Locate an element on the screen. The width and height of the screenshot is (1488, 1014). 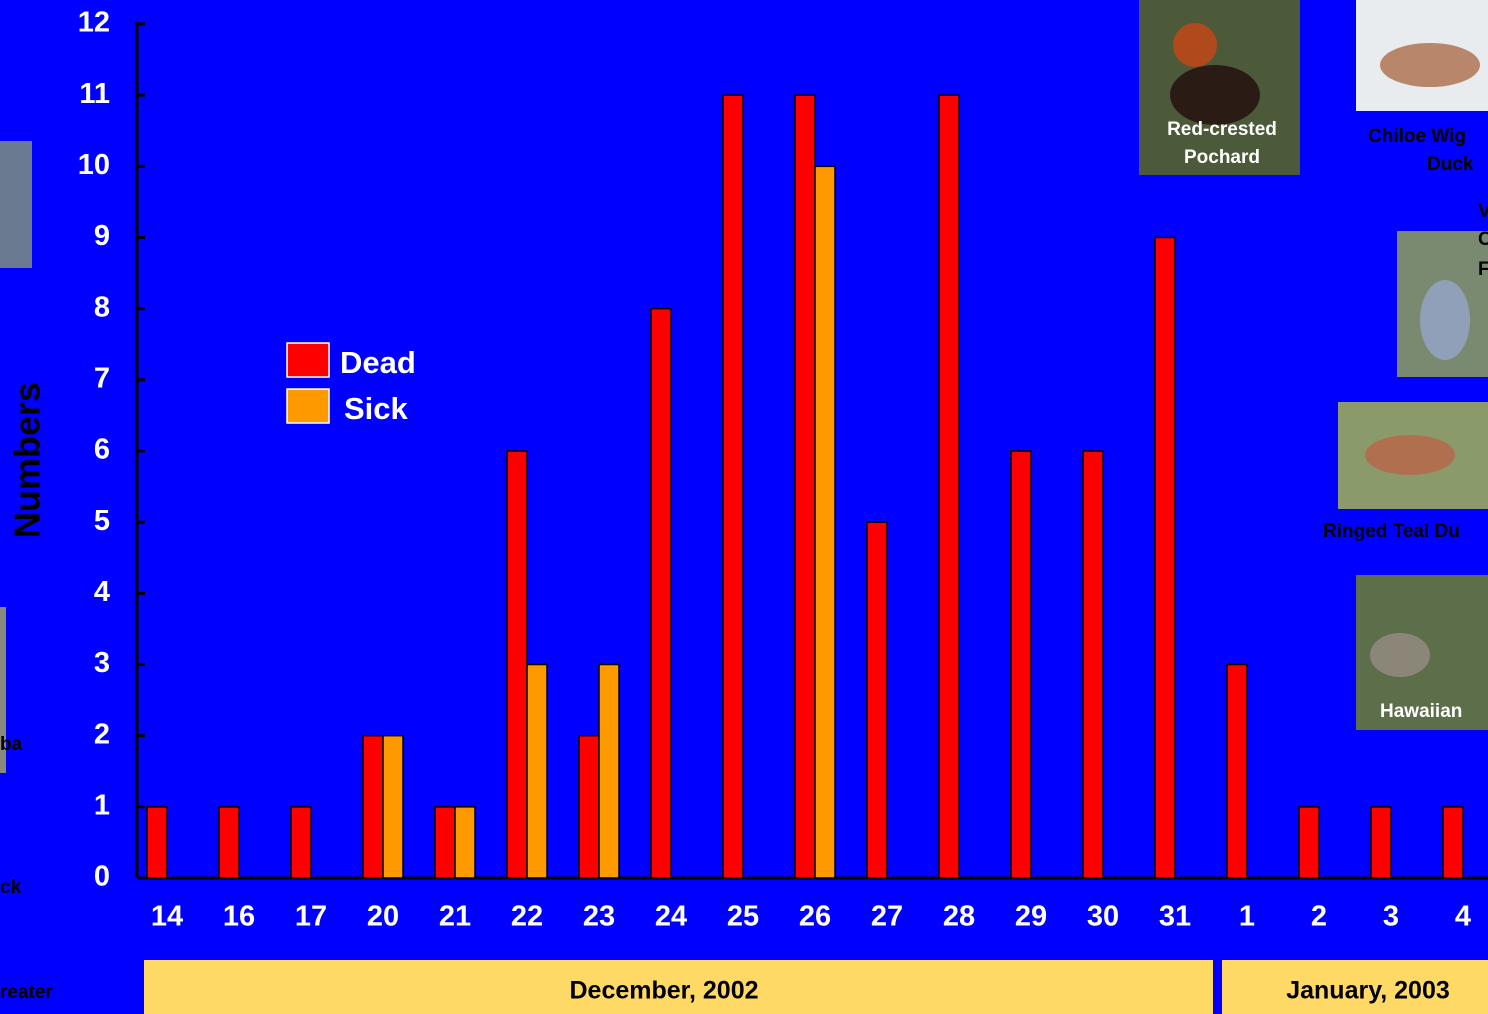
photo-caption: Red-crested is located at coordinates (1222, 129).